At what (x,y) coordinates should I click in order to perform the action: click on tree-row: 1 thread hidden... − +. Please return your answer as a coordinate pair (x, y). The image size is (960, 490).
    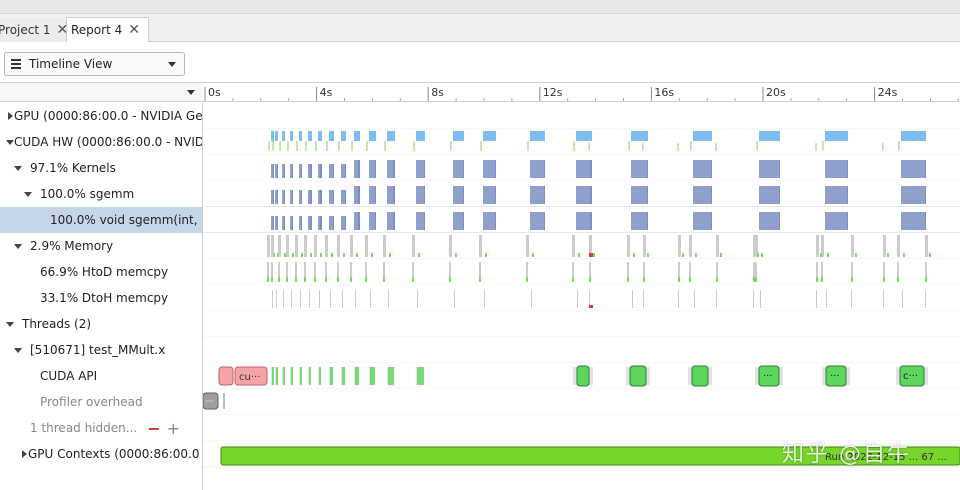
    Looking at the image, I should click on (101, 428).